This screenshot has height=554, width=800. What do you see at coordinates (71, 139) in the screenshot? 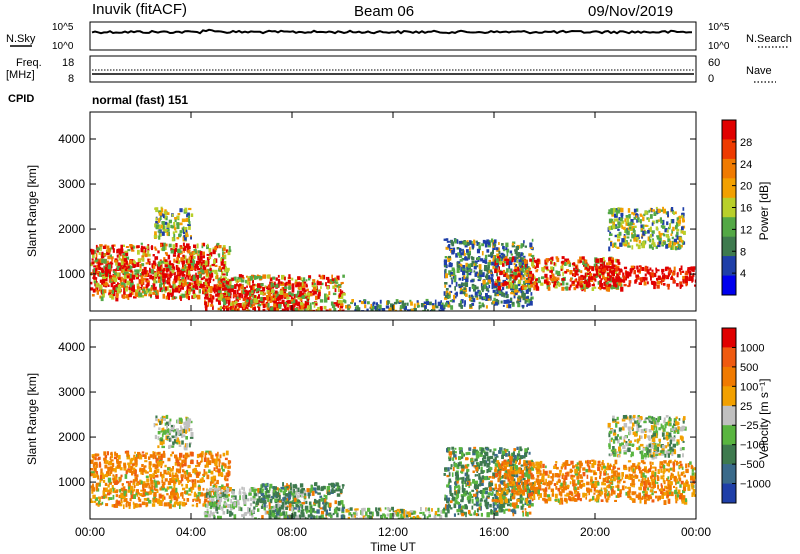
I see `y-tick-label: 4000` at bounding box center [71, 139].